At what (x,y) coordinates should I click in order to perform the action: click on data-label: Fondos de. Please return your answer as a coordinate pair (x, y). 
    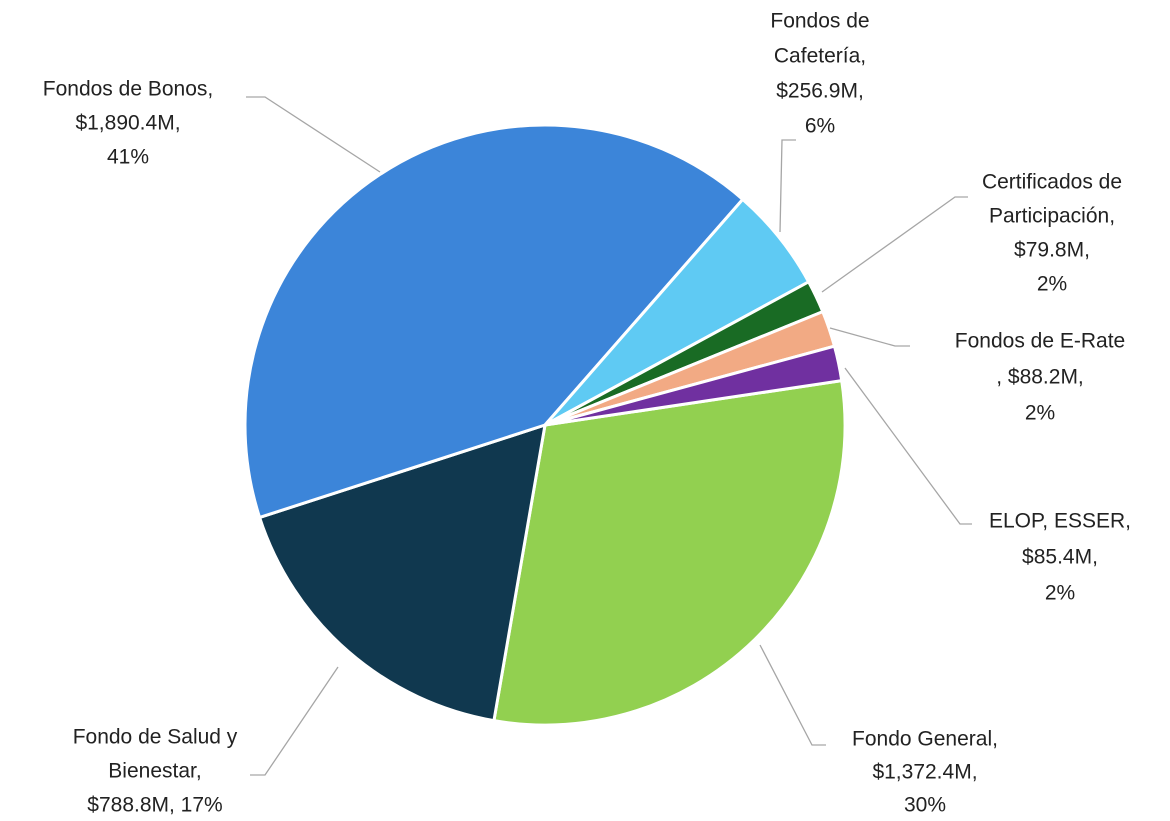
    Looking at the image, I should click on (819, 21).